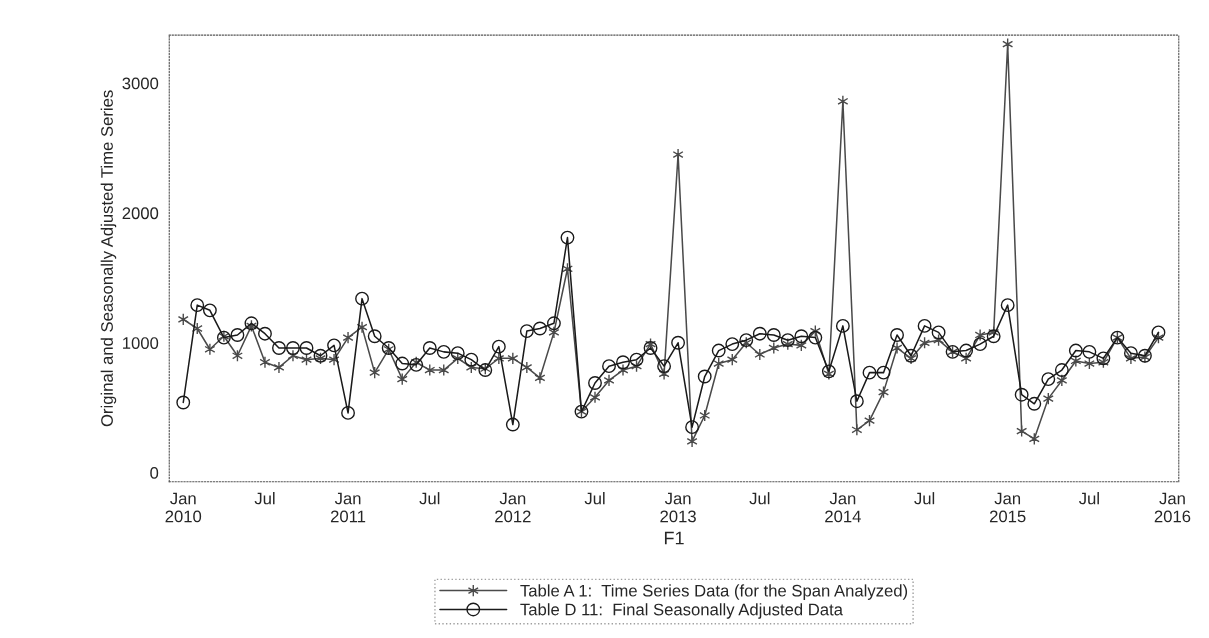 The image size is (1209, 638). Describe the element at coordinates (843, 507) in the screenshot. I see `x-tick-label: Jan 2014` at that location.